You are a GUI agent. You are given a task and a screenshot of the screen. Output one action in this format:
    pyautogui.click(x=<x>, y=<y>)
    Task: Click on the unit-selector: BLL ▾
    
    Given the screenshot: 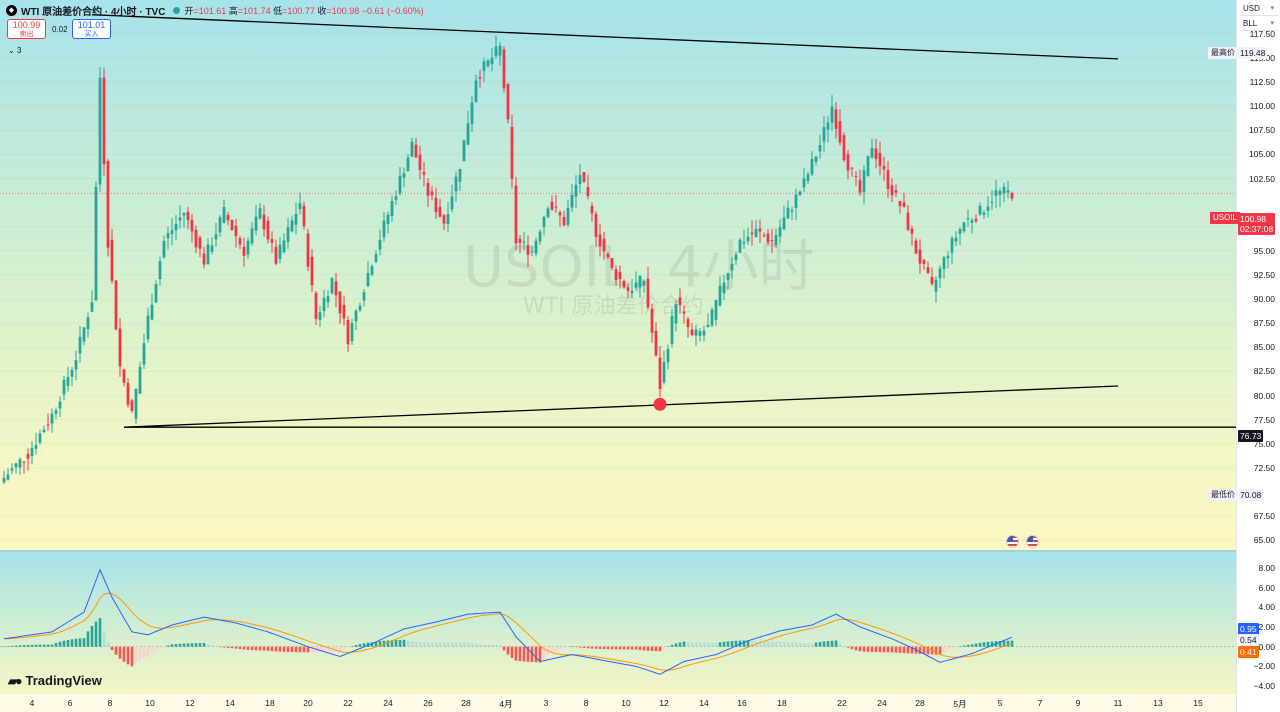 What is the action you would take?
    pyautogui.click(x=1259, y=24)
    